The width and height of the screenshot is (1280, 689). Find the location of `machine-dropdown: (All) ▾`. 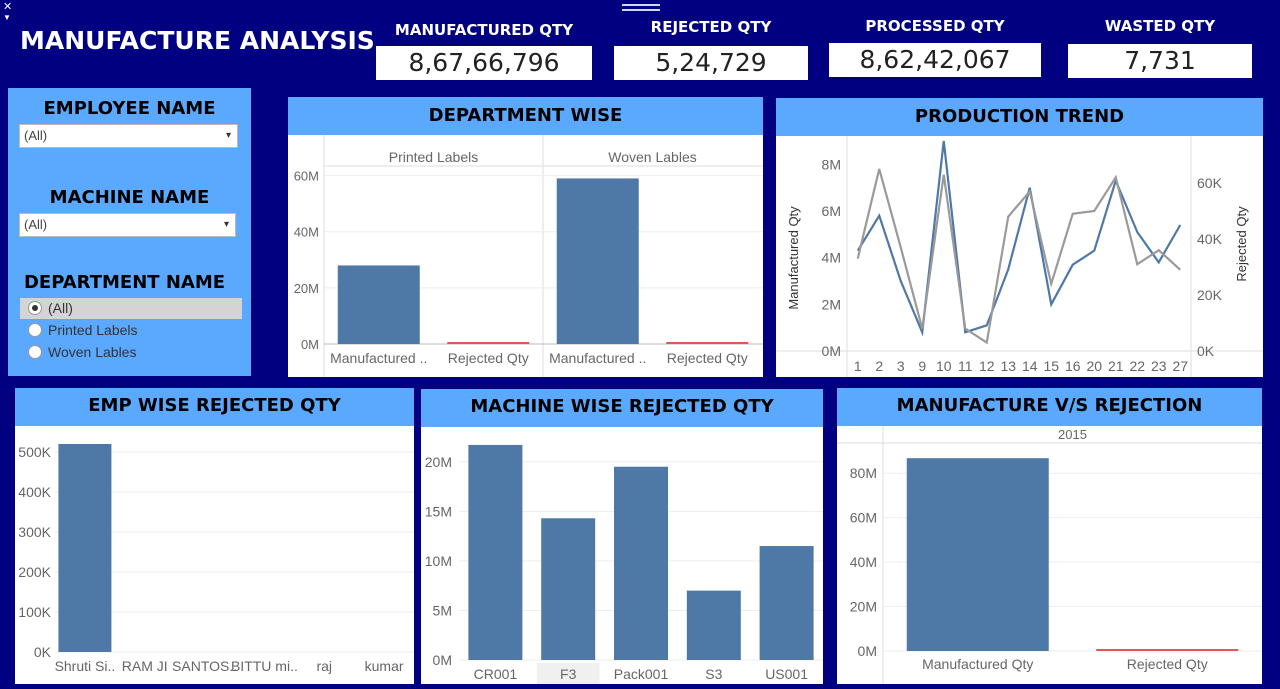

machine-dropdown: (All) ▾ is located at coordinates (127, 225).